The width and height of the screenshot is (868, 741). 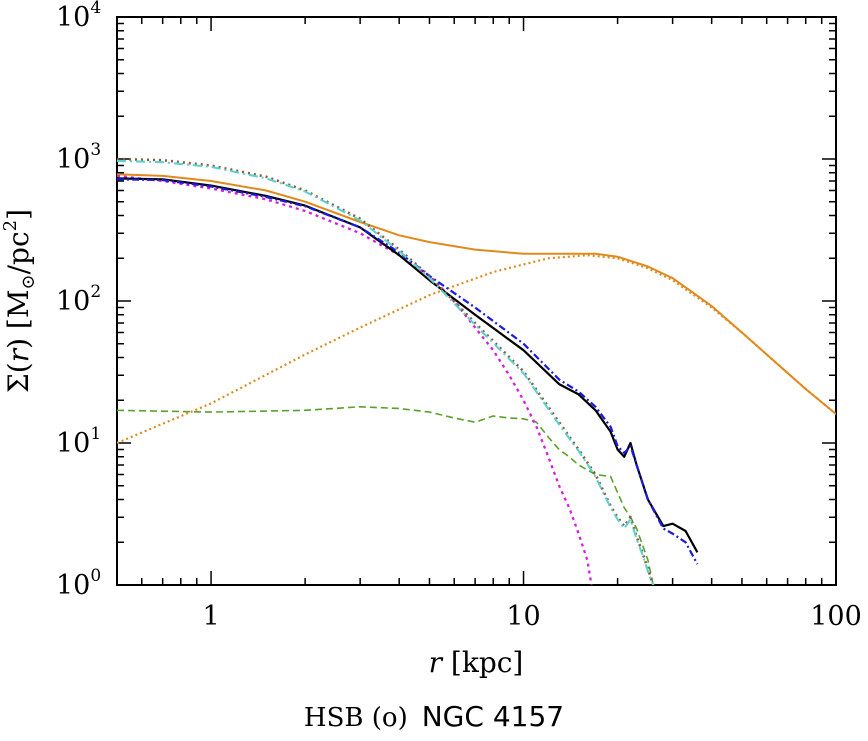 What do you see at coordinates (78, 16) in the screenshot?
I see `y-tick-label: 10⁴` at bounding box center [78, 16].